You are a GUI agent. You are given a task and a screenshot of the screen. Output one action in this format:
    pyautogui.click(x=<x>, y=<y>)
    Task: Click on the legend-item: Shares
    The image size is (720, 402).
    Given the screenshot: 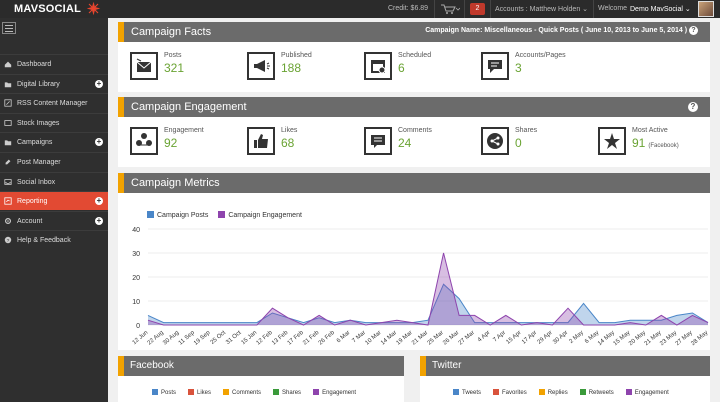 What is the action you would take?
    pyautogui.click(x=287, y=392)
    